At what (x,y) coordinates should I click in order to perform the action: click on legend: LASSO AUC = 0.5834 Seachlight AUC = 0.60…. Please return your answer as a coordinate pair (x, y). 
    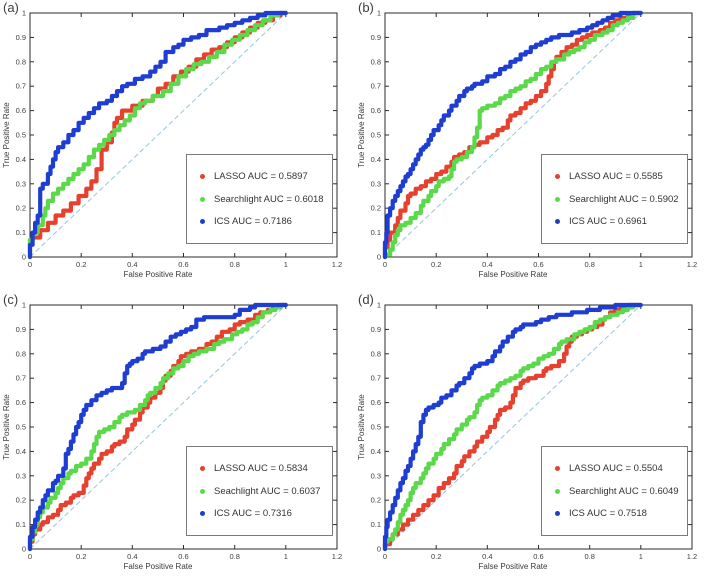
    Looking at the image, I should click on (259, 491).